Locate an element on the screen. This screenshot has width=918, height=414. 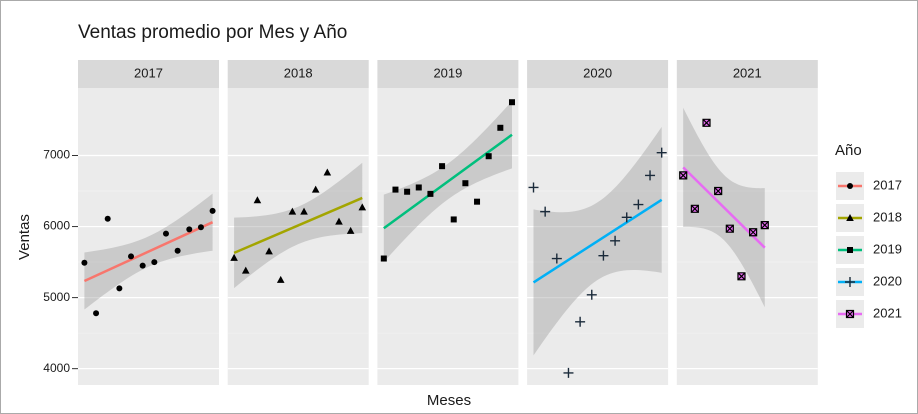
facet-label: 2017 is located at coordinates (148, 72).